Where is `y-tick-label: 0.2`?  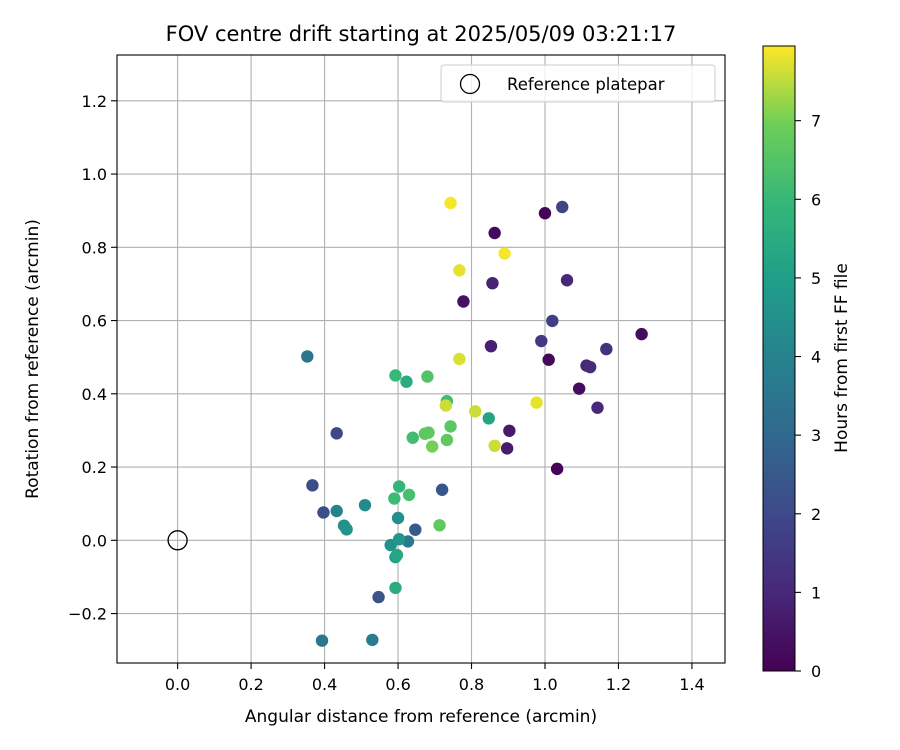 y-tick-label: 0.2 is located at coordinates (94, 467).